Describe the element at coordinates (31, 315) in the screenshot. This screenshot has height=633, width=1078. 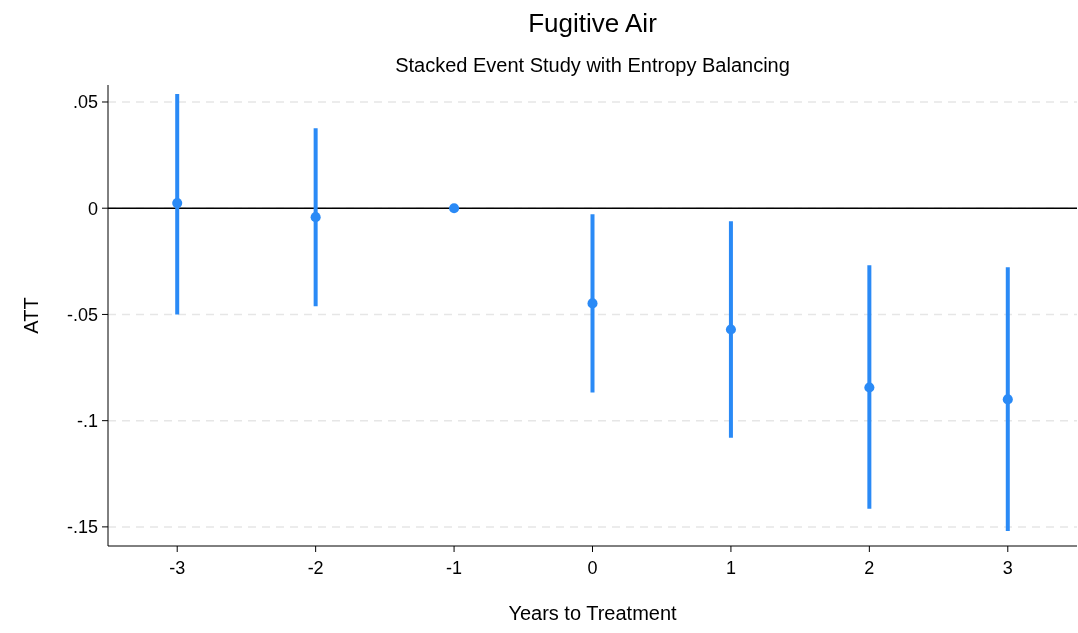
I see `y-axis-title: ATT` at that location.